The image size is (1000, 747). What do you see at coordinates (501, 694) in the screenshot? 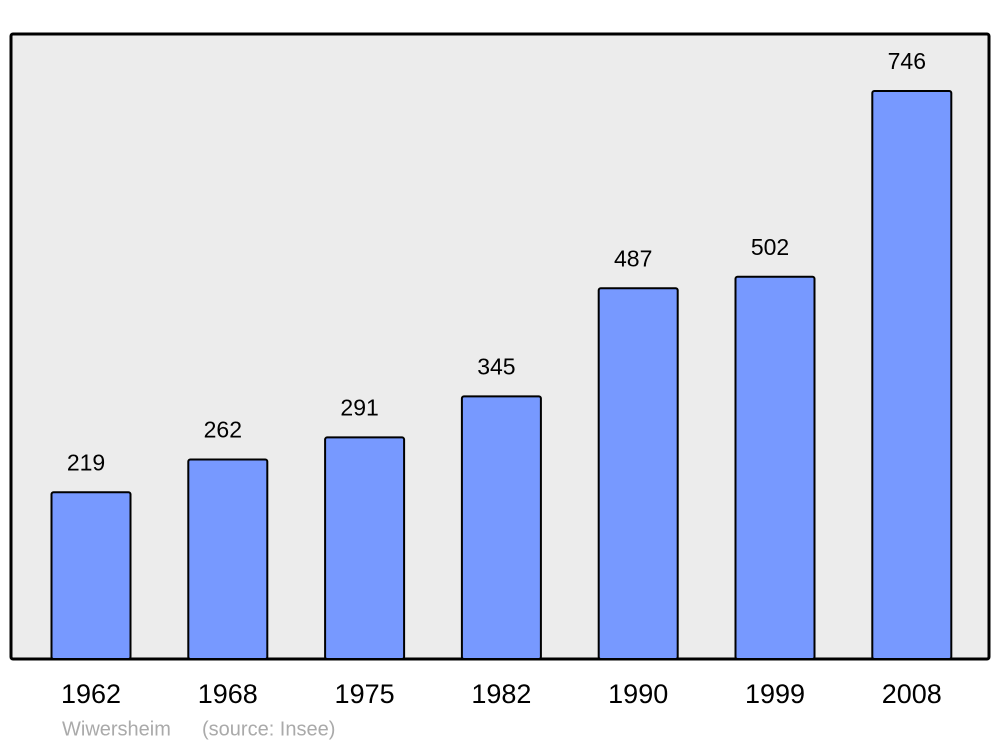
I see `x-tick-label: 1982` at bounding box center [501, 694].